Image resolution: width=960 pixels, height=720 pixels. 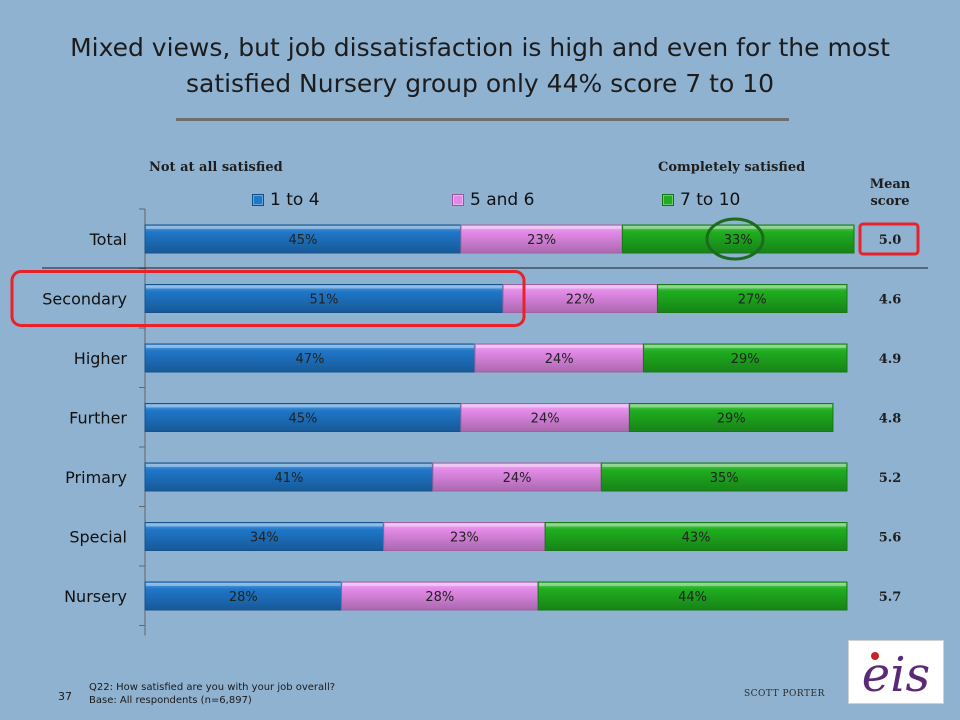 I want to click on bar-value-label: 27%, so click(x=752, y=300).